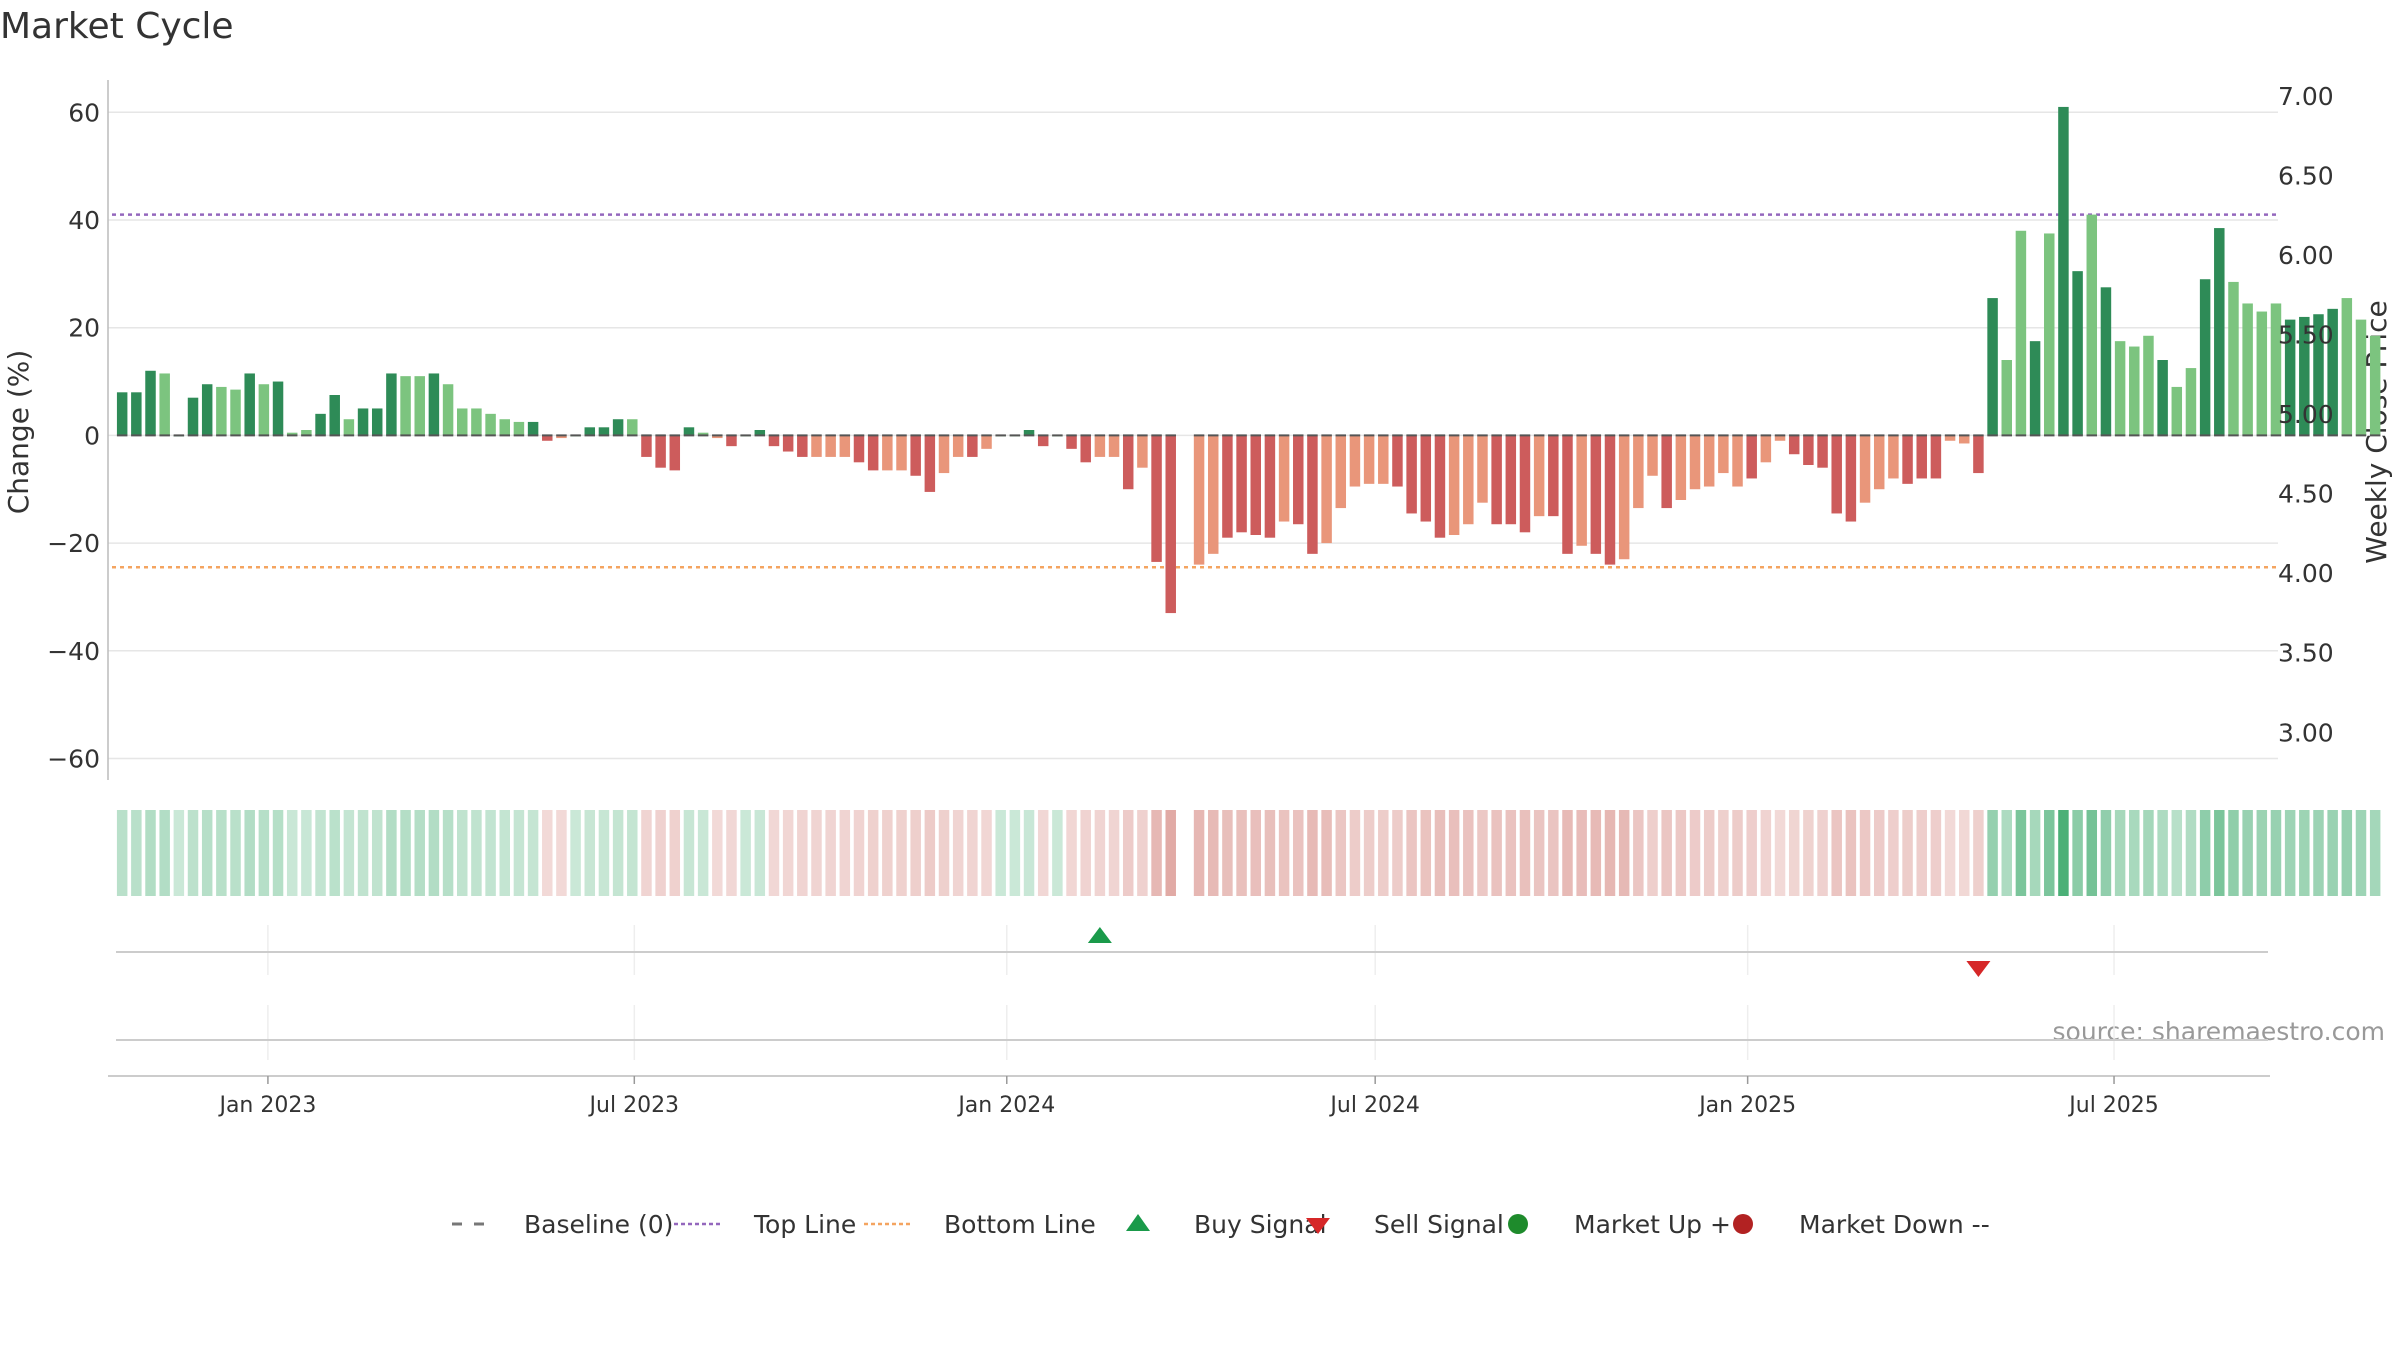 Image resolution: width=2400 pixels, height=1350 pixels. I want to click on legend-item: Buy Signal, so click(1226, 1224).